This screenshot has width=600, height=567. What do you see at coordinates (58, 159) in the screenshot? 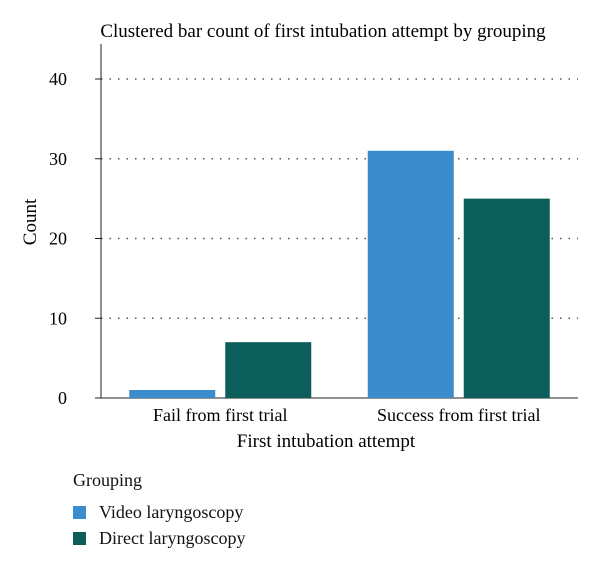
I see `y-tick-label: 30` at bounding box center [58, 159].